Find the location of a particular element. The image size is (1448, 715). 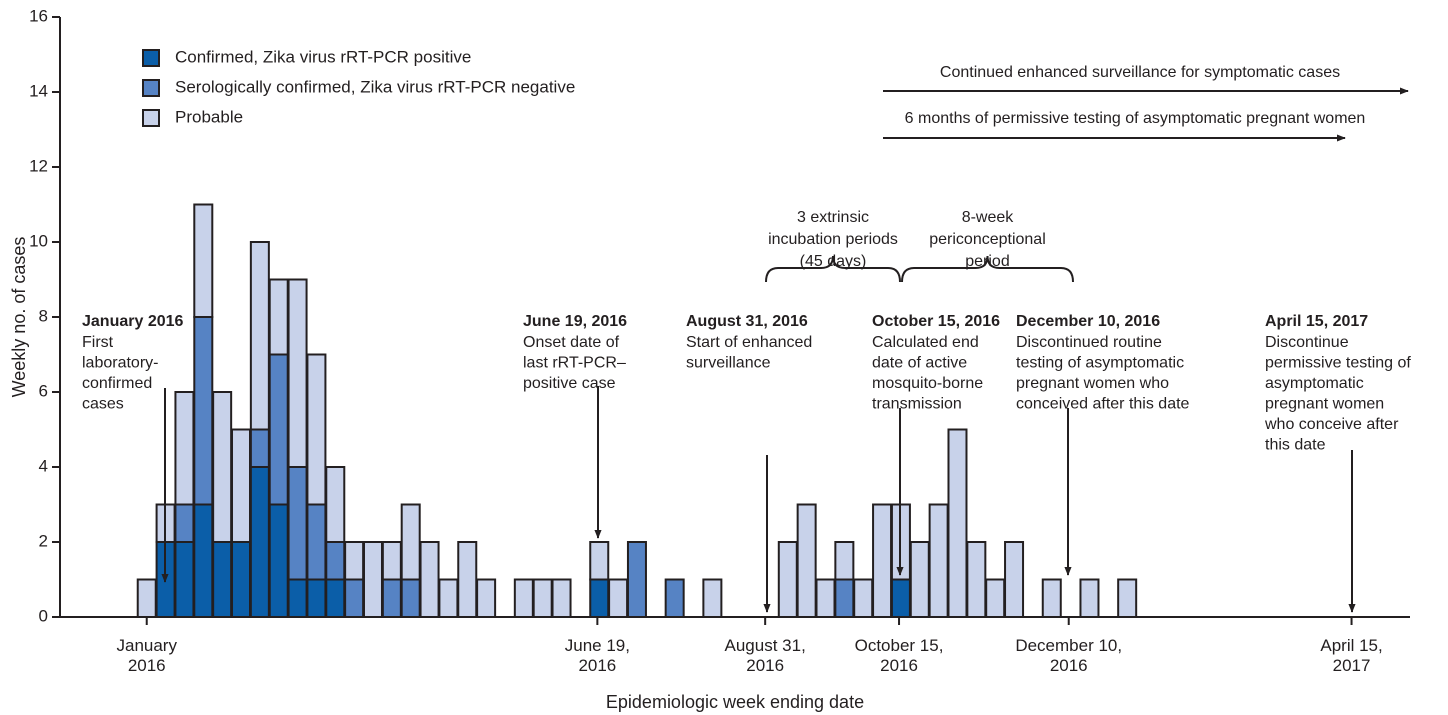

y-tick-label: 8 is located at coordinates (43, 315).